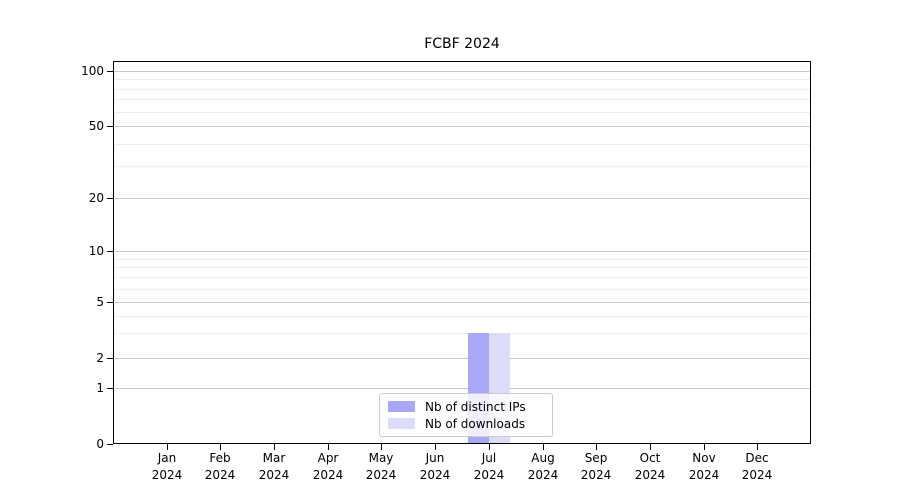  What do you see at coordinates (596, 466) in the screenshot?
I see `x-tick-label: Sep 2024` at bounding box center [596, 466].